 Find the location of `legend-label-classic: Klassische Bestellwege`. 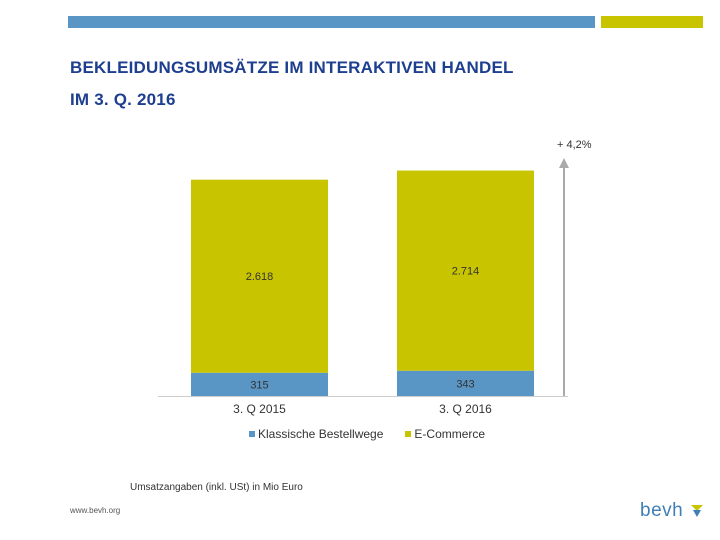

legend-label-classic: Klassische Bestellwege is located at coordinates (321, 434).